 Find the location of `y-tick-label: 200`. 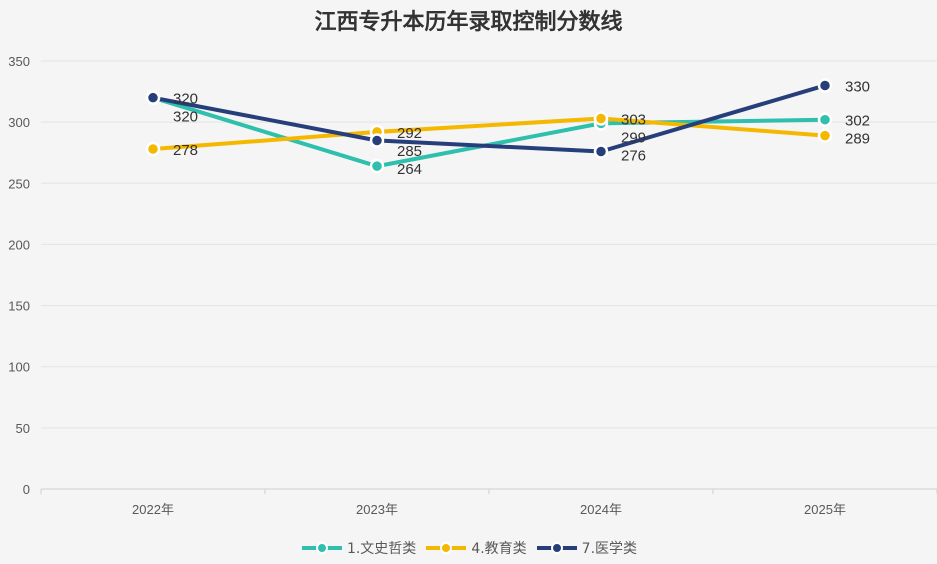

y-tick-label: 200 is located at coordinates (19, 244).